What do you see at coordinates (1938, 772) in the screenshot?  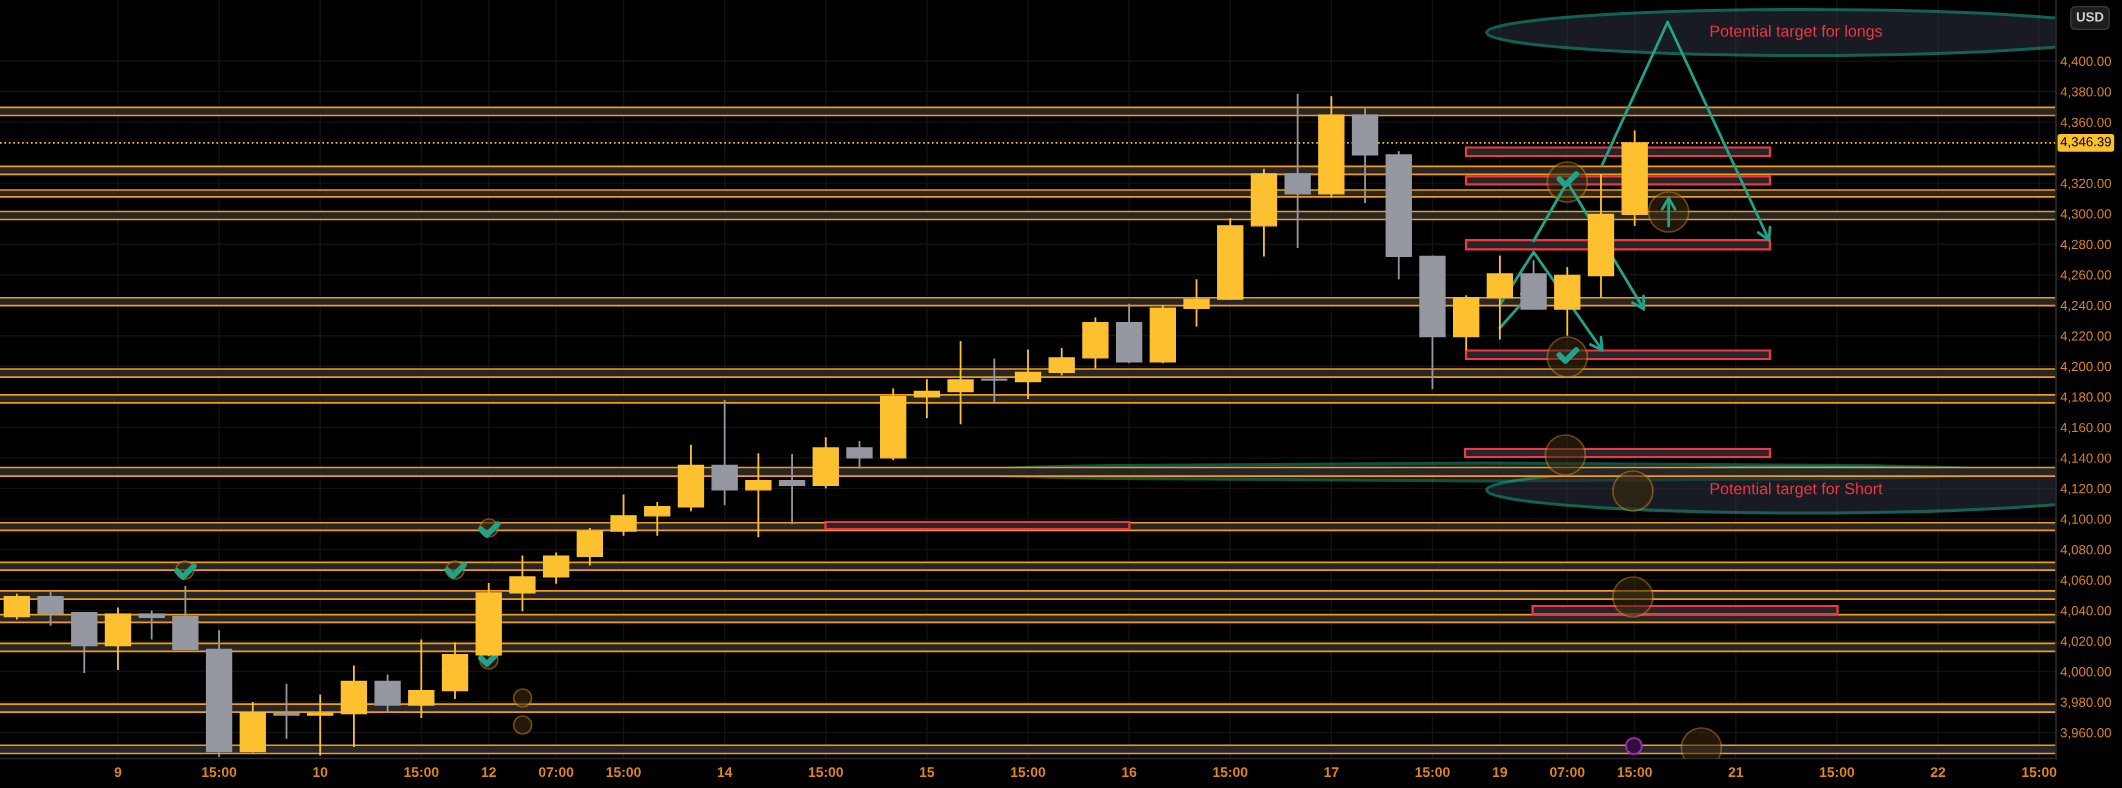 I see `x-tick-label: 22` at bounding box center [1938, 772].